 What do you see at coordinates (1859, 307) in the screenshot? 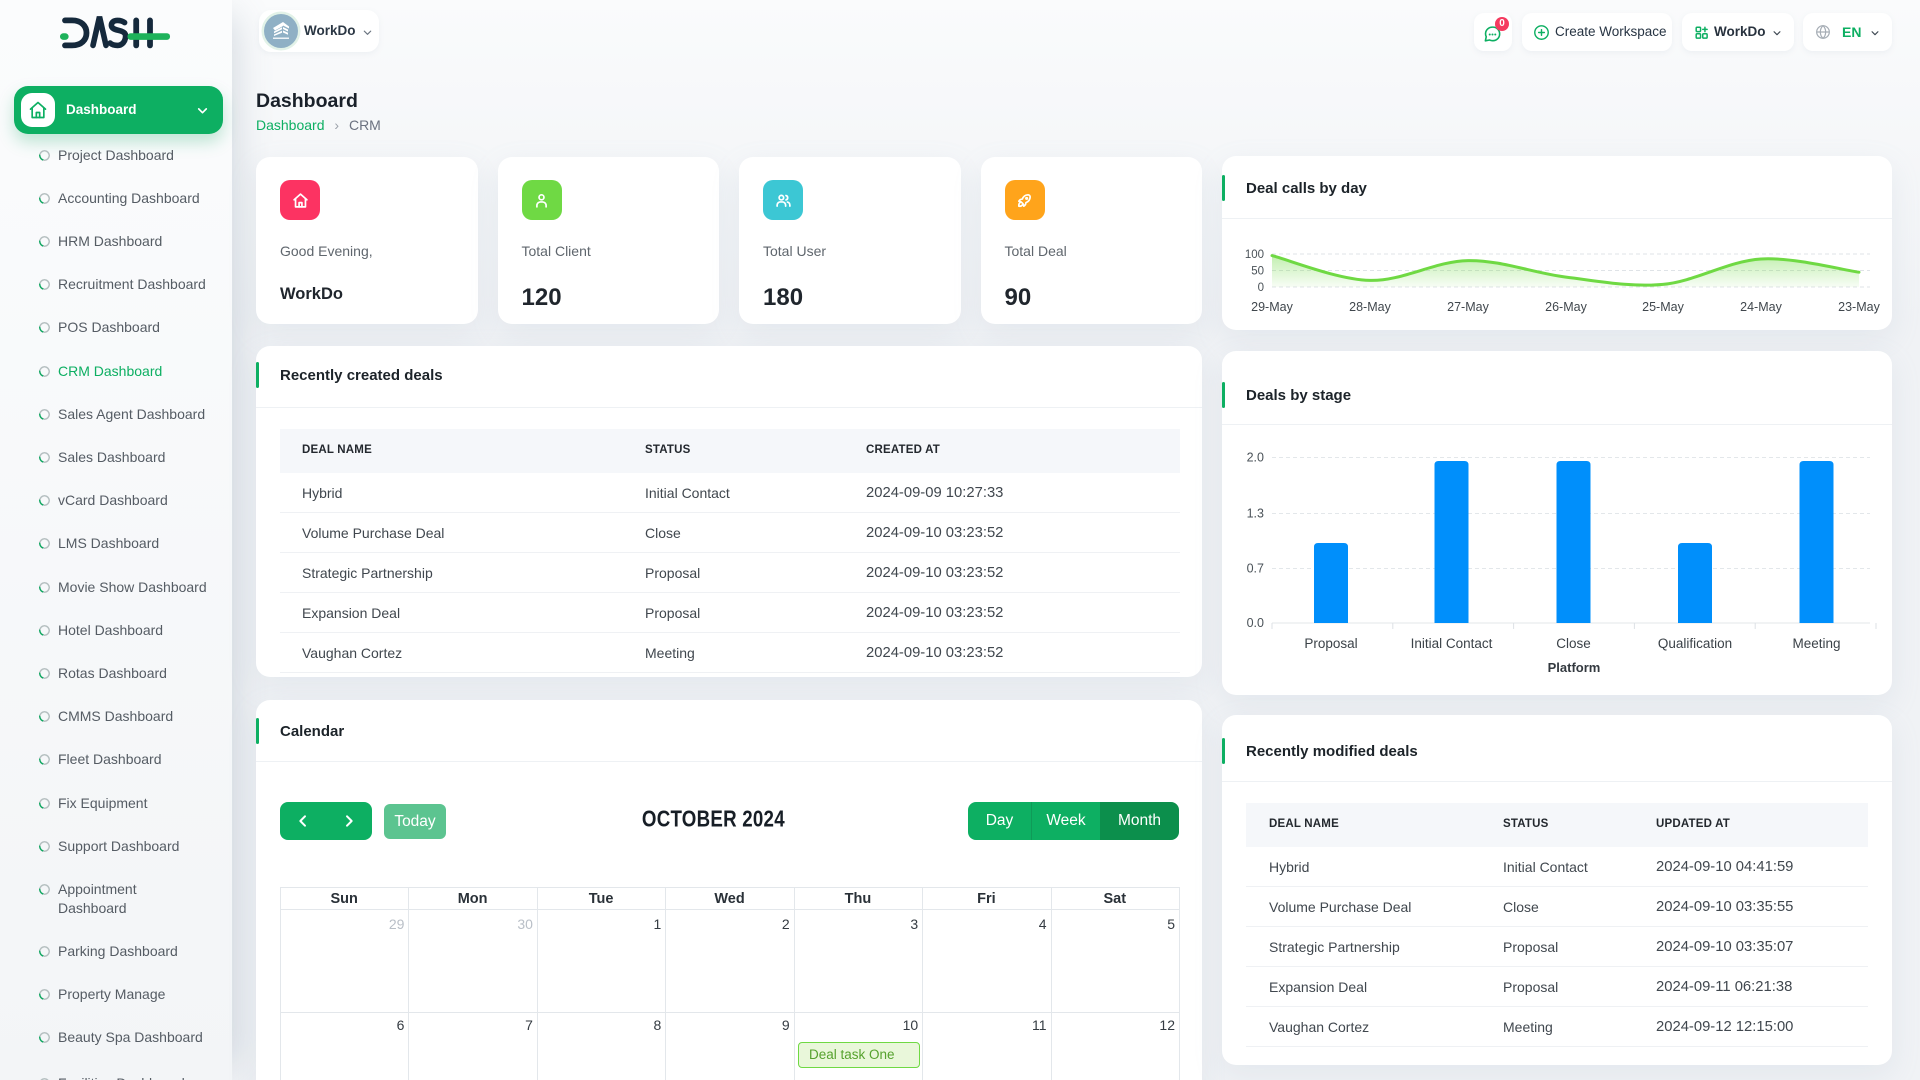
I see `svg-text: 23-May` at bounding box center [1859, 307].